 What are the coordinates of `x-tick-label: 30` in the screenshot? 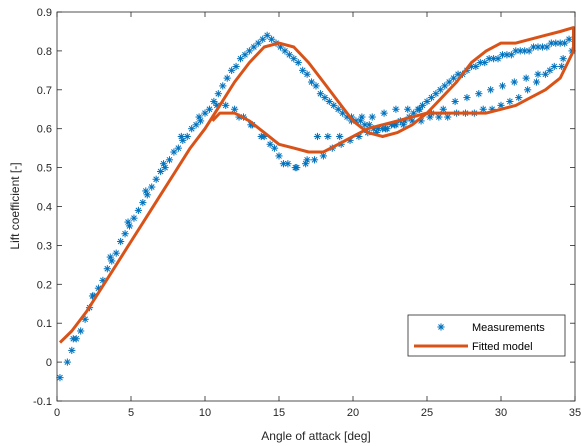 It's located at (501, 413).